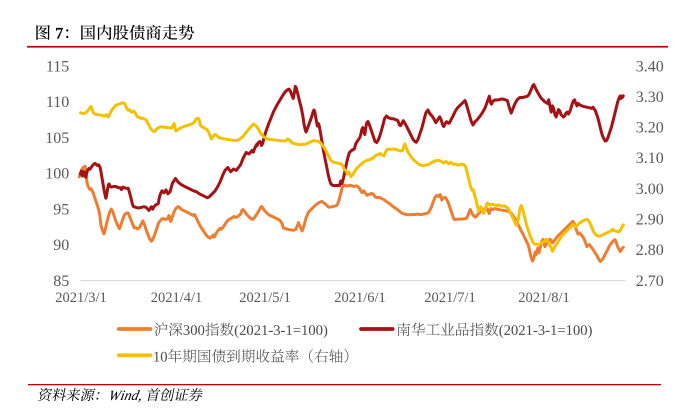 The height and width of the screenshot is (411, 681). What do you see at coordinates (650, 281) in the screenshot?
I see `svg-text: 2.70` at bounding box center [650, 281].